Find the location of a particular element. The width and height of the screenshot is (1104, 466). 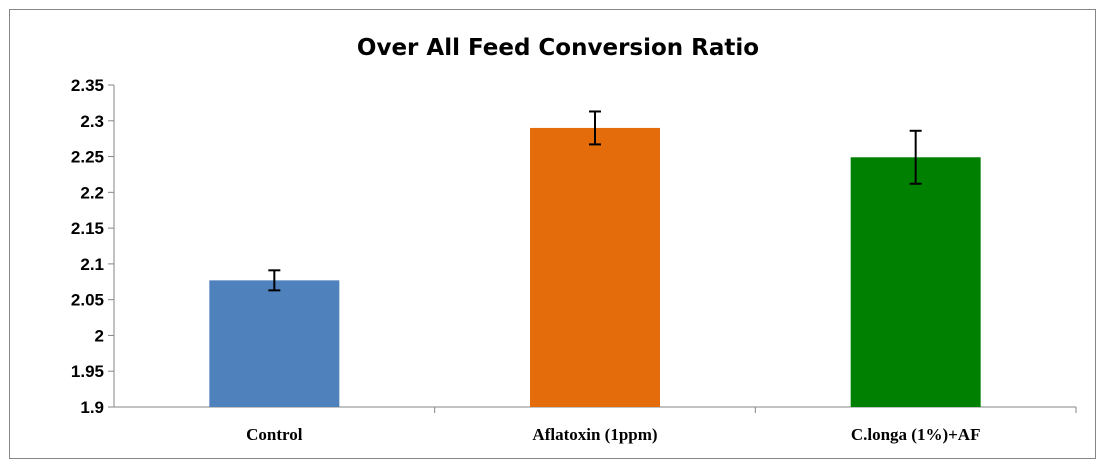

y-tick-label: 2.3 is located at coordinates (92, 121).